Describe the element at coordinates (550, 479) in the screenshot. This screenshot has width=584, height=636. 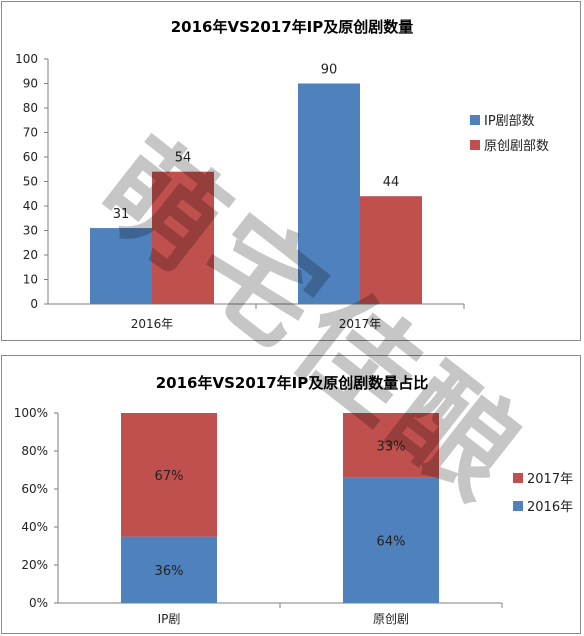
I see `legend-label: 2017年` at that location.